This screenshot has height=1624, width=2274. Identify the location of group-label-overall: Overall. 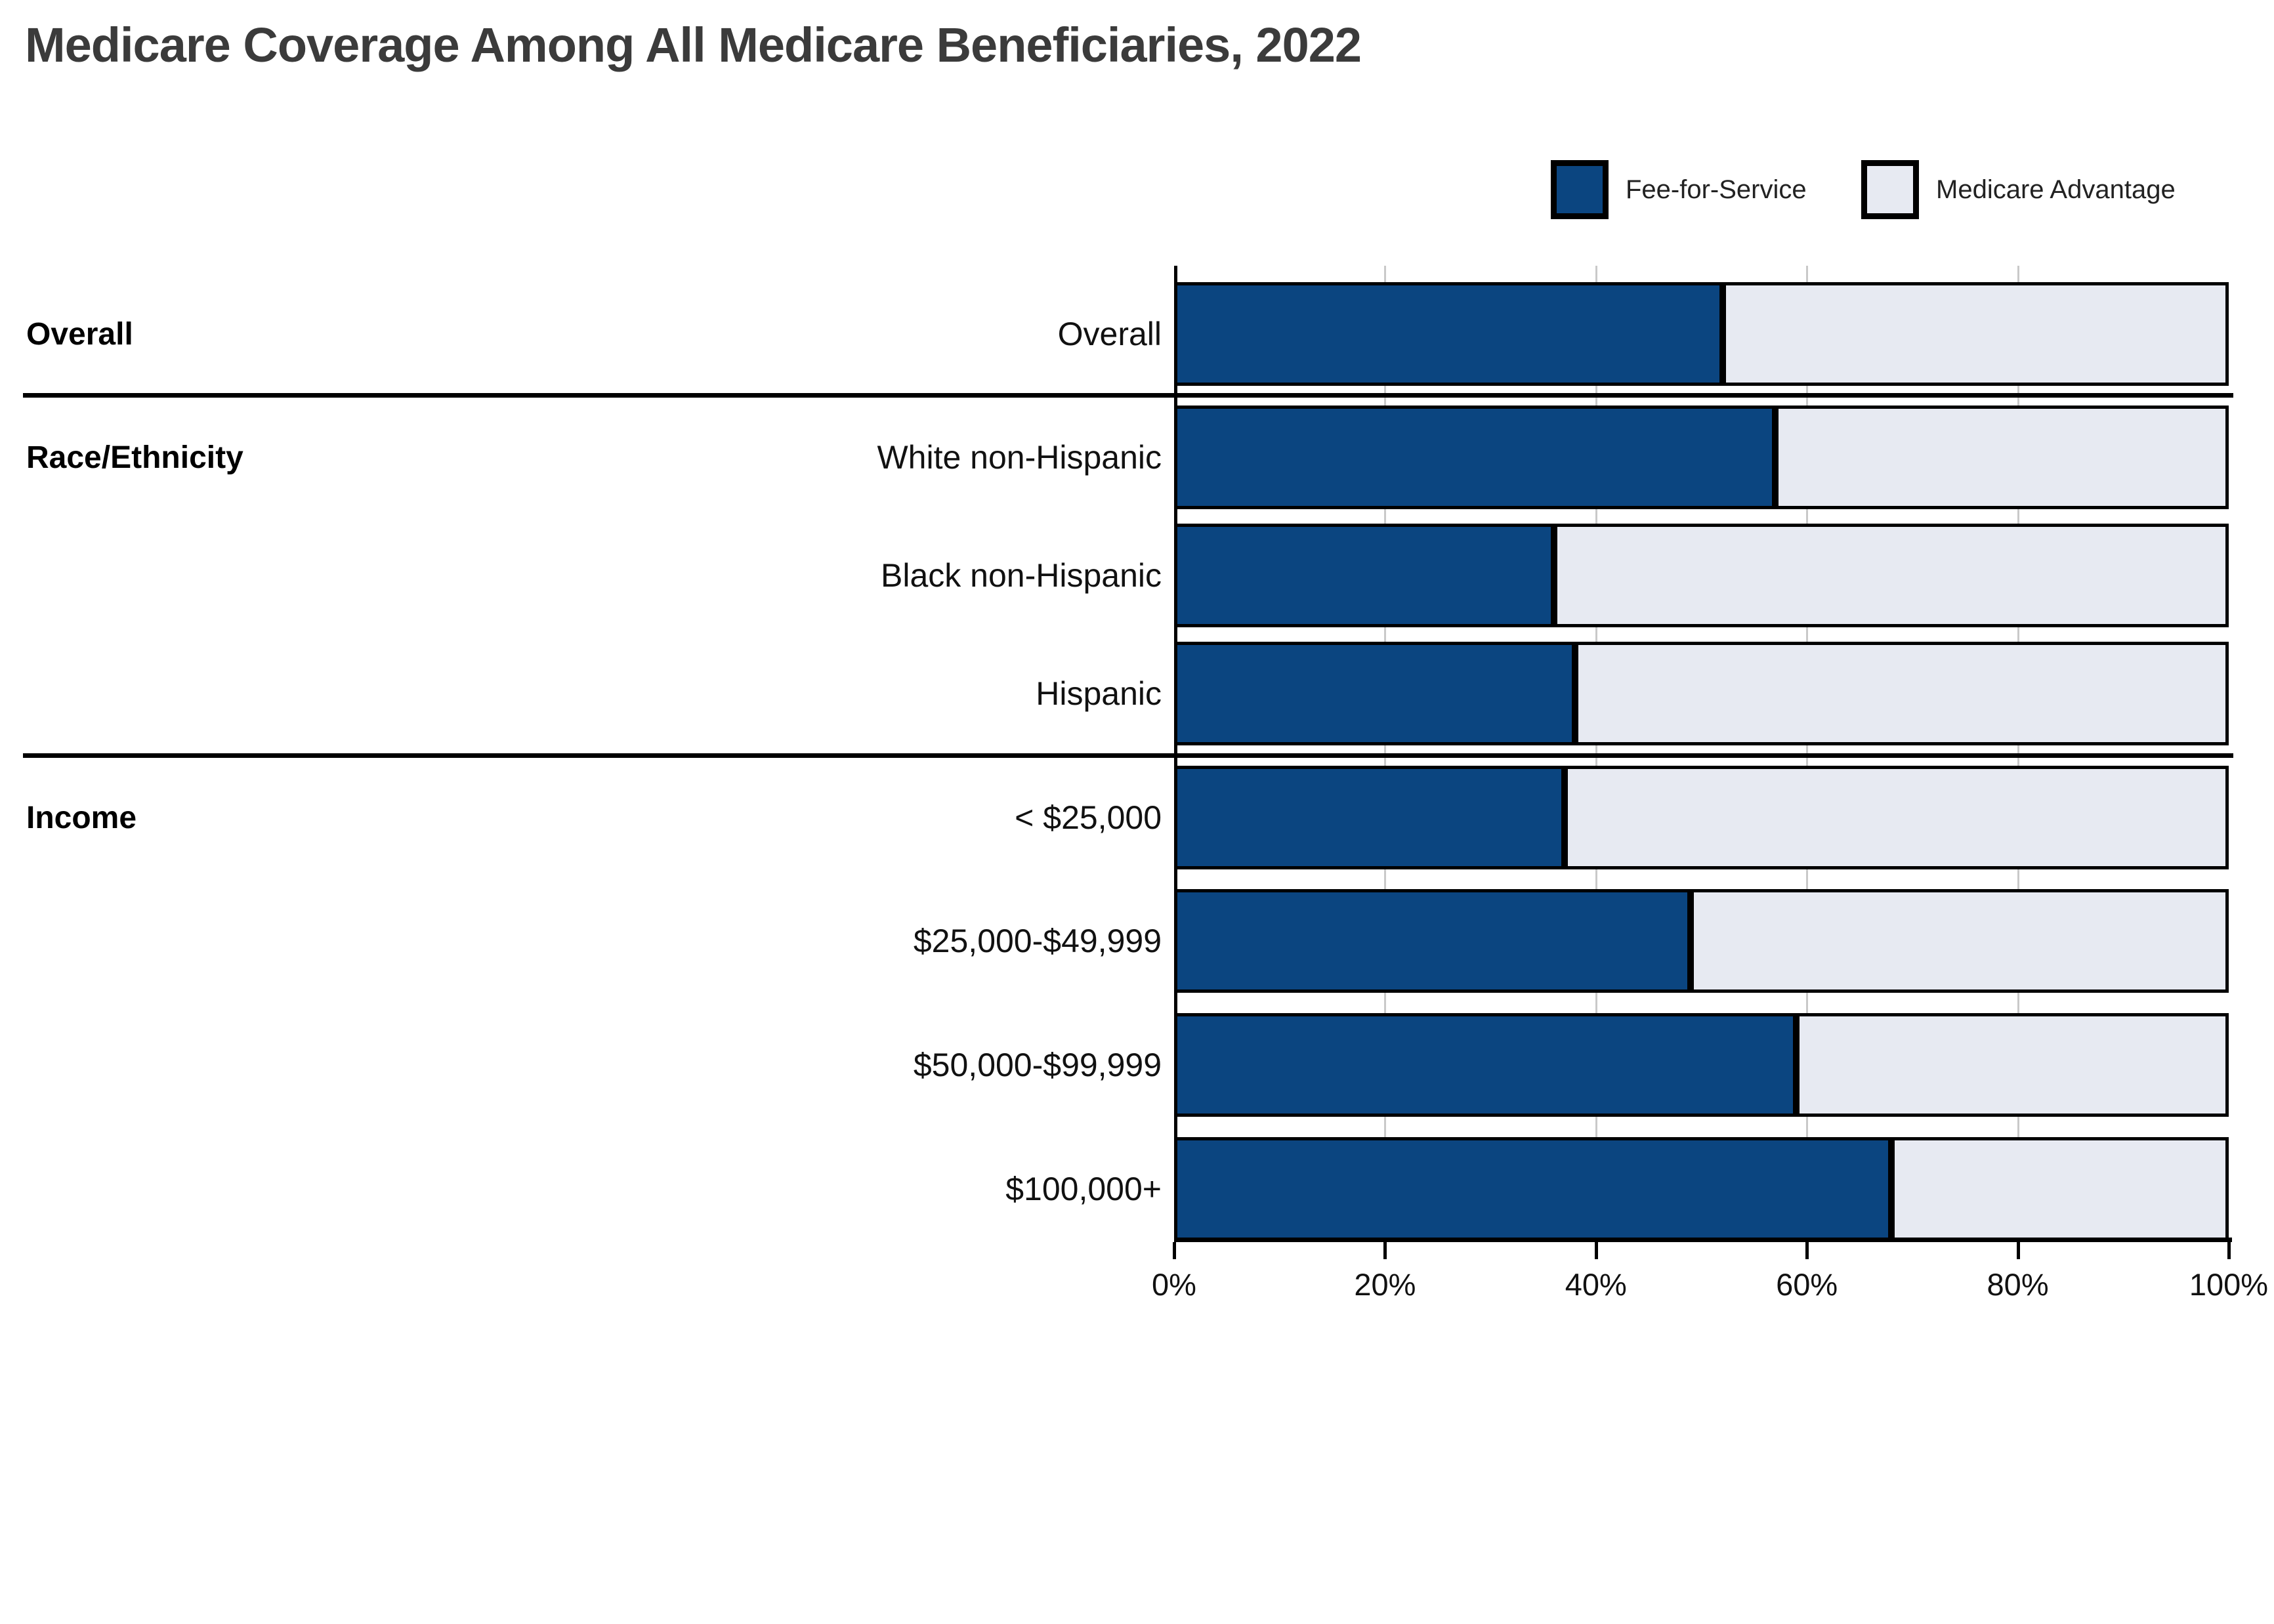
(79, 334).